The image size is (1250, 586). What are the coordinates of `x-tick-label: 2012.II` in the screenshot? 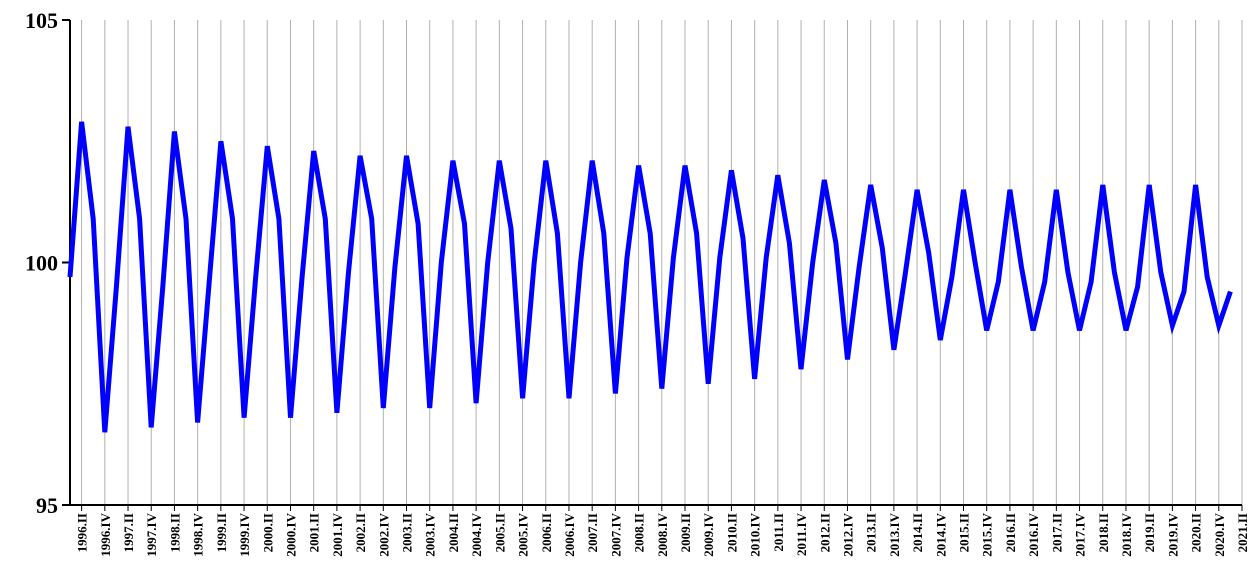 It's located at (824, 532).